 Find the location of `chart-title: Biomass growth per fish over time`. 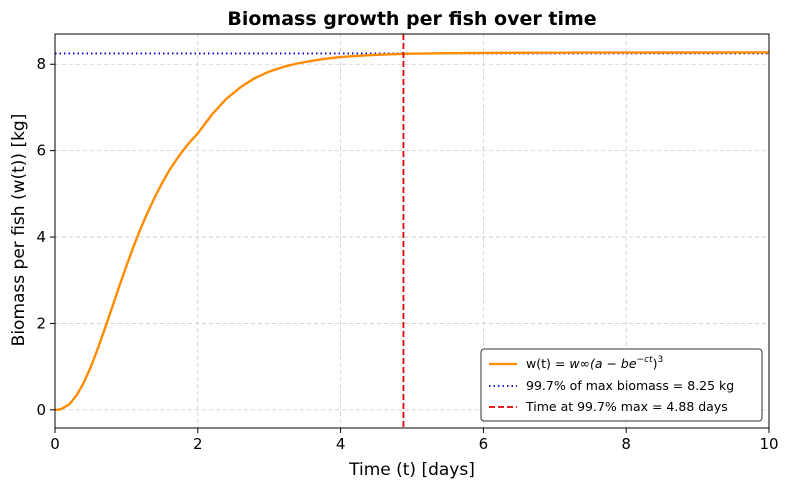

chart-title: Biomass growth per fish over time is located at coordinates (411, 19).